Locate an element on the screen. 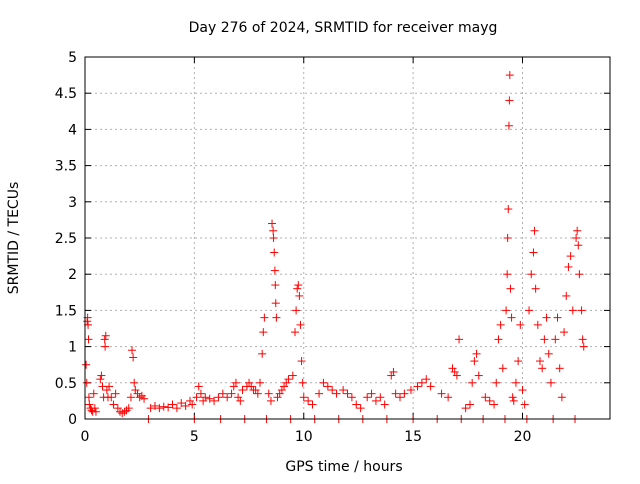 The height and width of the screenshot is (484, 640). y-tick-label: 5 is located at coordinates (72, 58).